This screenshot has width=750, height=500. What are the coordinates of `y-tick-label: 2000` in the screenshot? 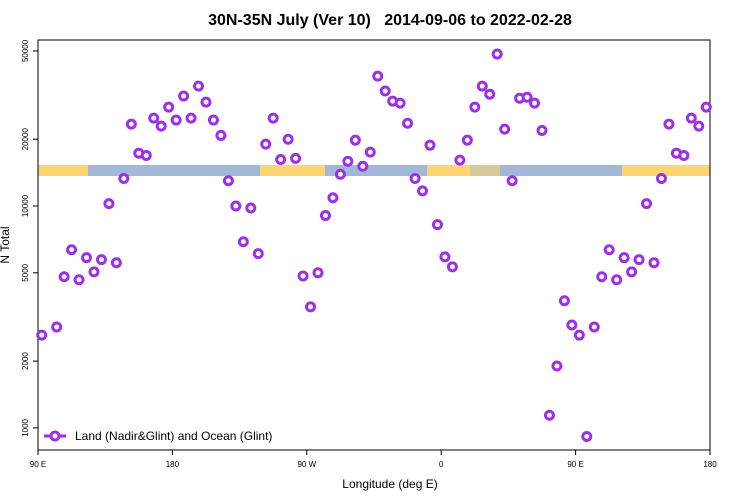 It's located at (25, 361).